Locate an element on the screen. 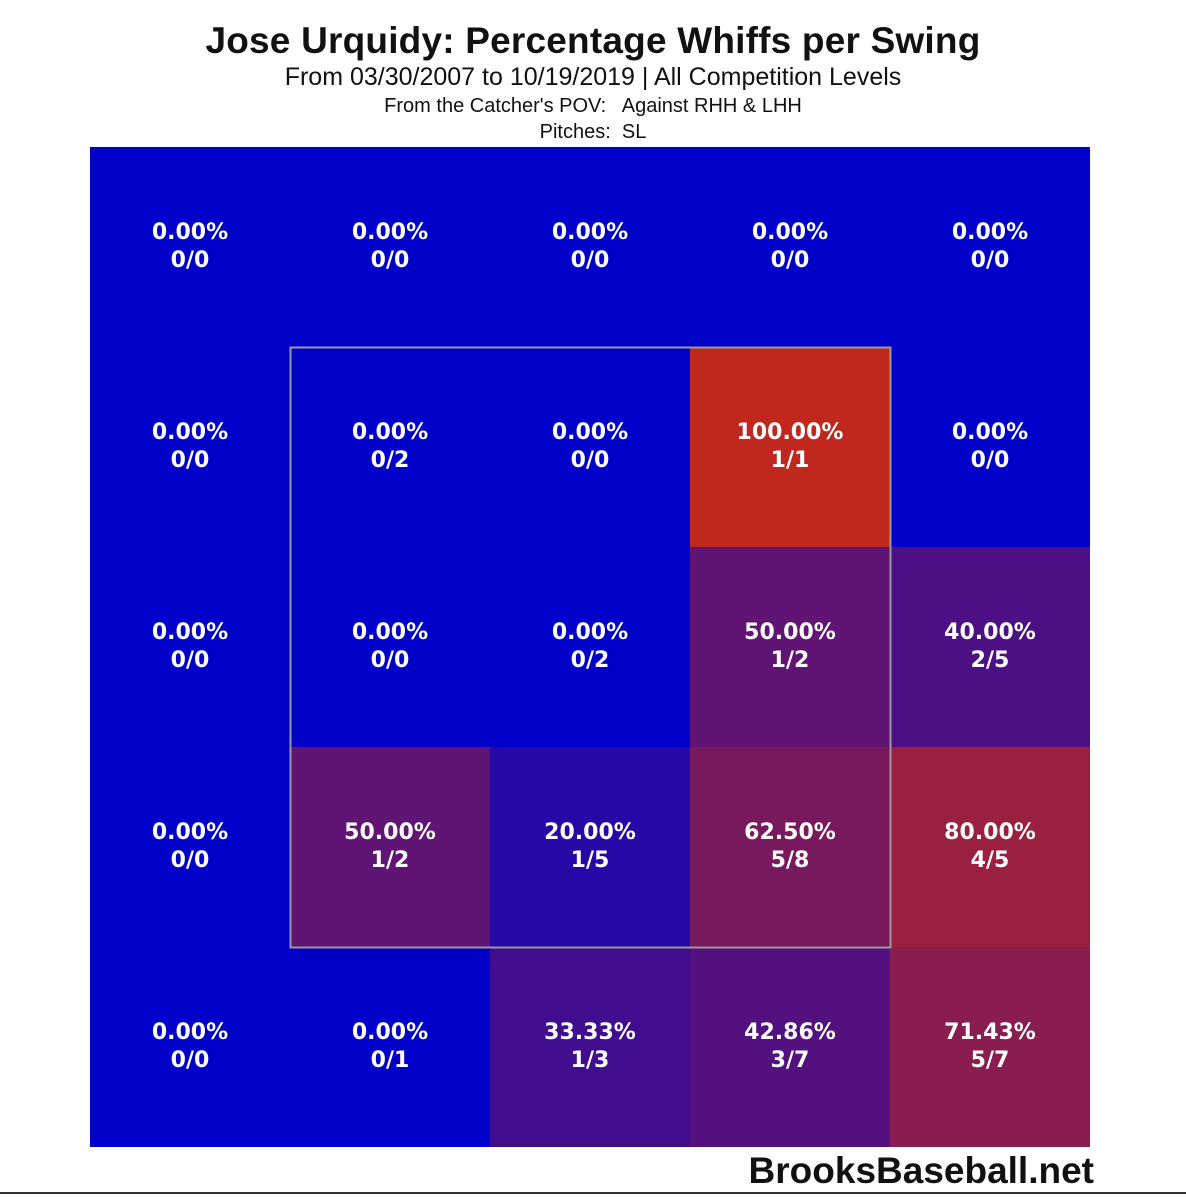 This screenshot has width=1186, height=1200. heatmap-cell-r1-c3 is located at coordinates (790, 447).